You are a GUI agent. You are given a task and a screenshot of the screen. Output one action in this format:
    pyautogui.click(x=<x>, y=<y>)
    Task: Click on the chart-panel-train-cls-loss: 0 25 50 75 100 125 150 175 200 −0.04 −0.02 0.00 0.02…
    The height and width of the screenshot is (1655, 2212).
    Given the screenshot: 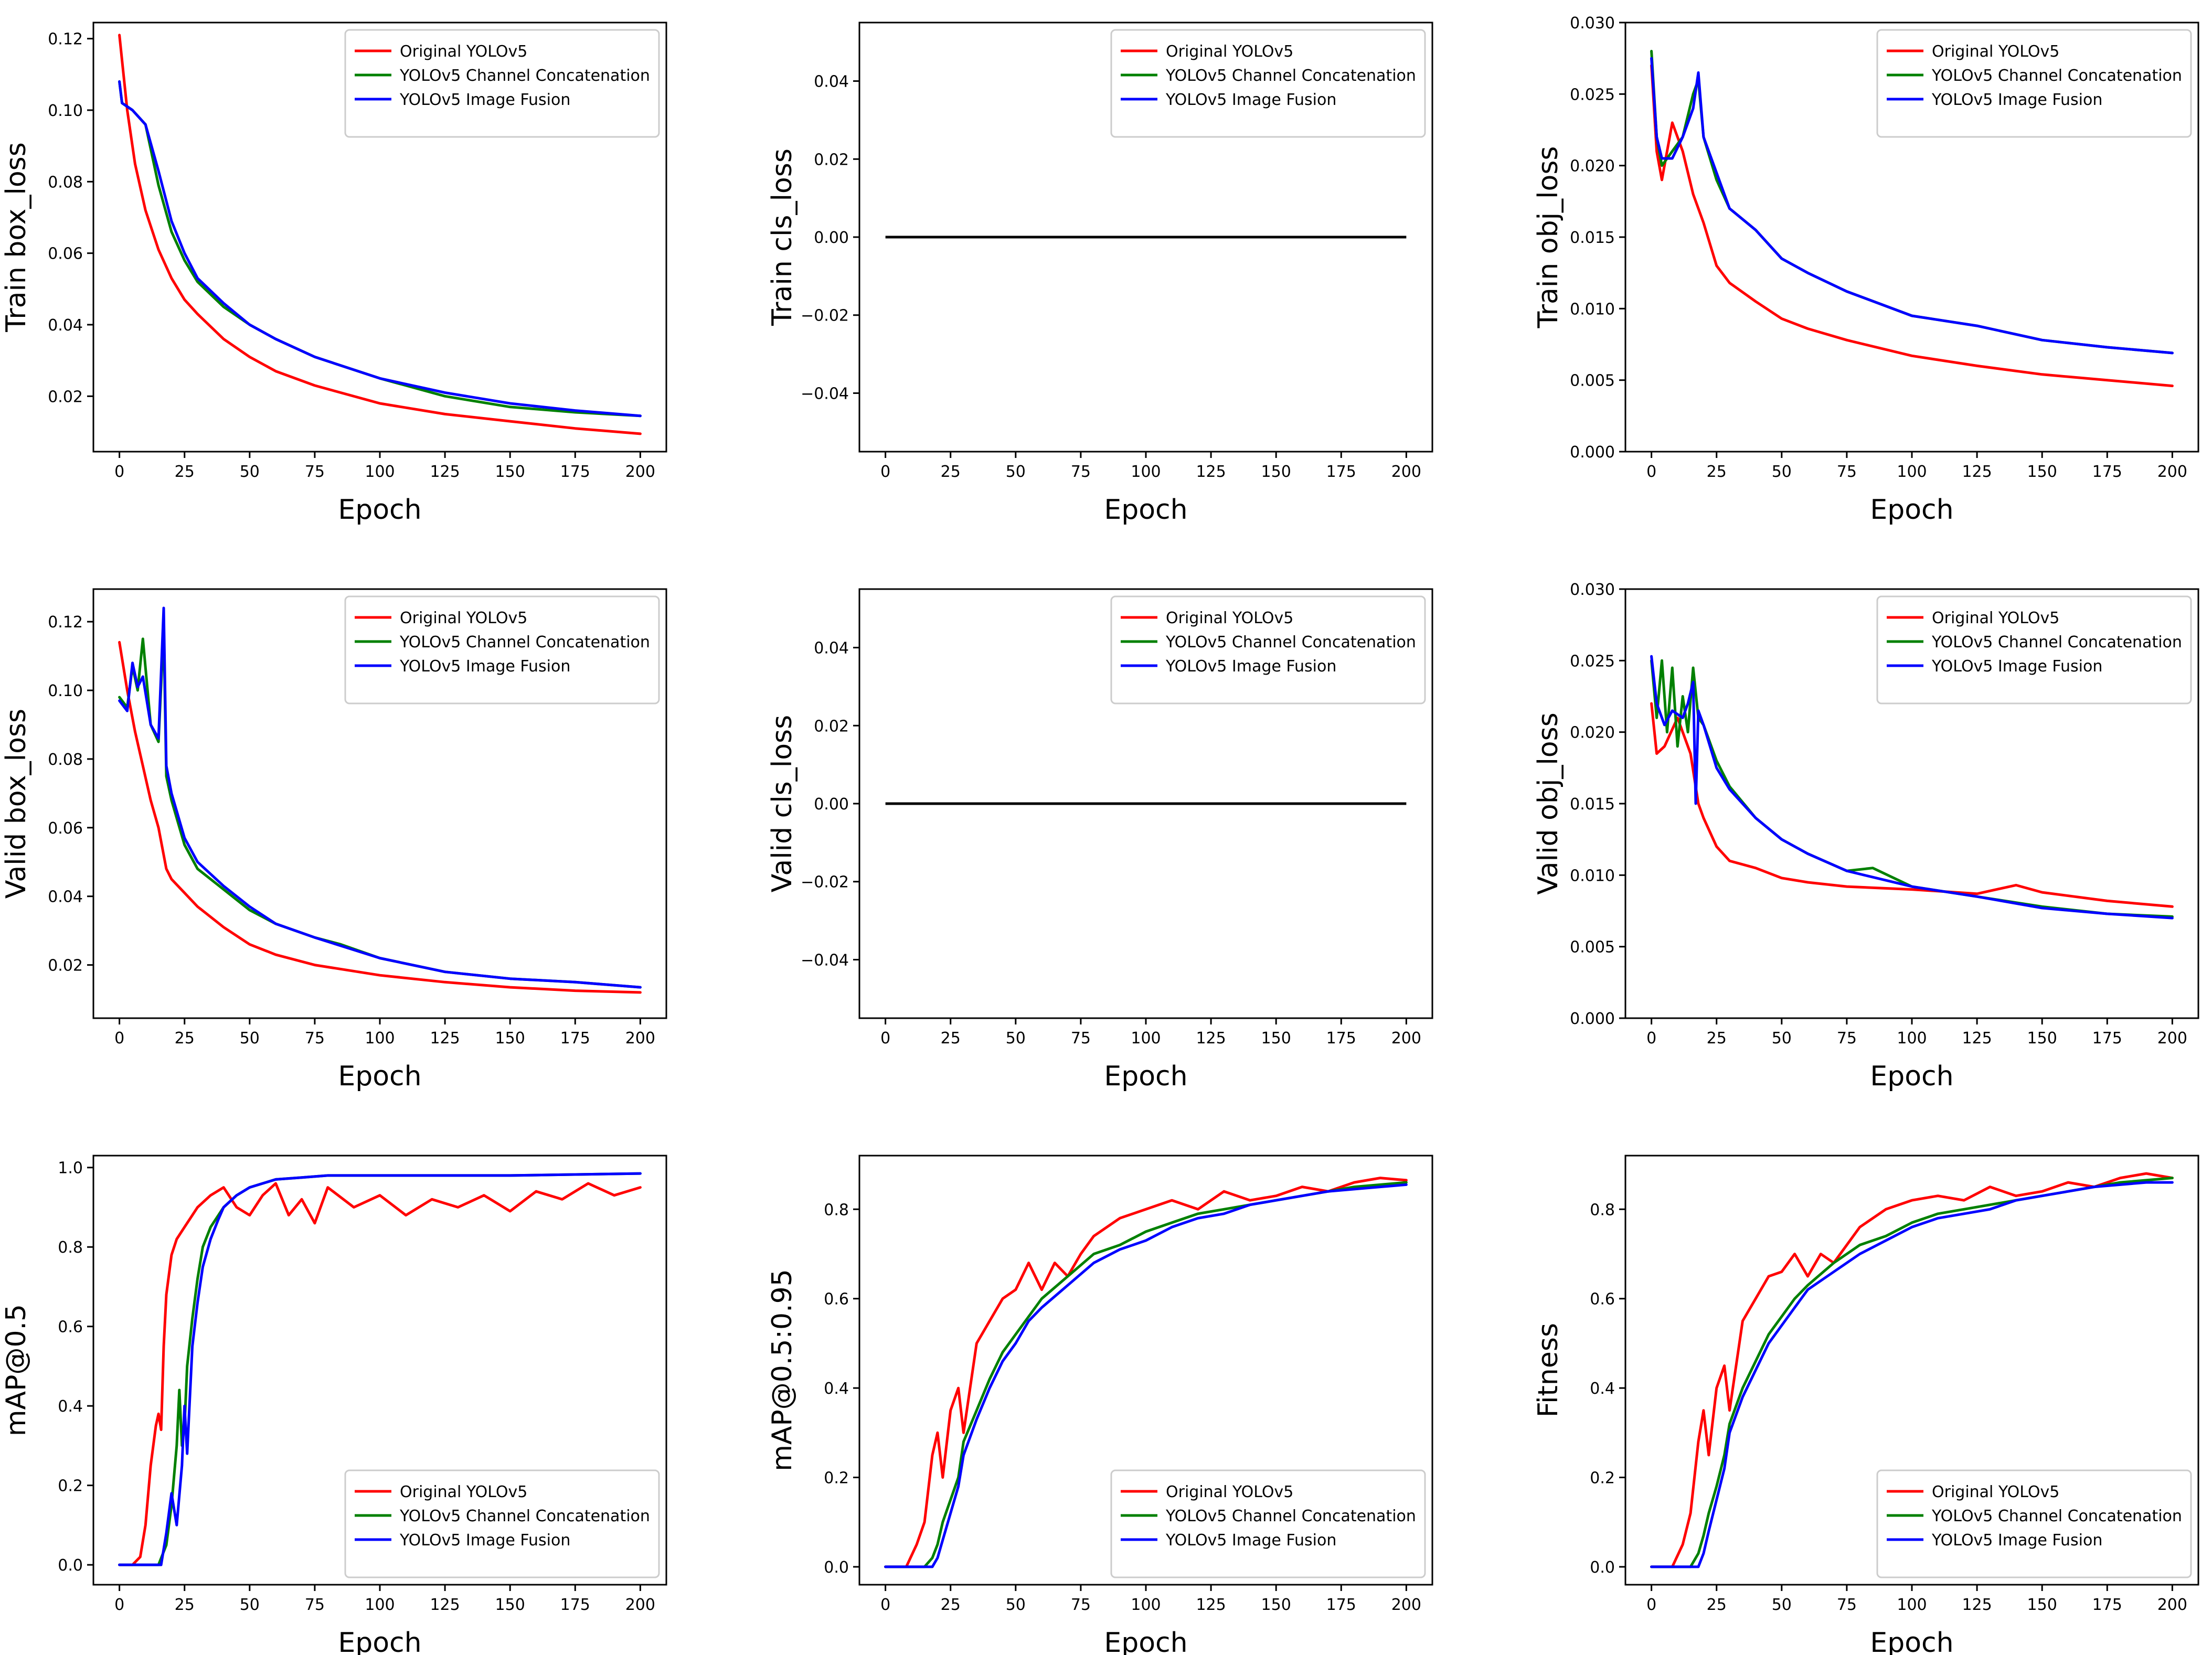 What is the action you would take?
    pyautogui.click(x=1100, y=274)
    